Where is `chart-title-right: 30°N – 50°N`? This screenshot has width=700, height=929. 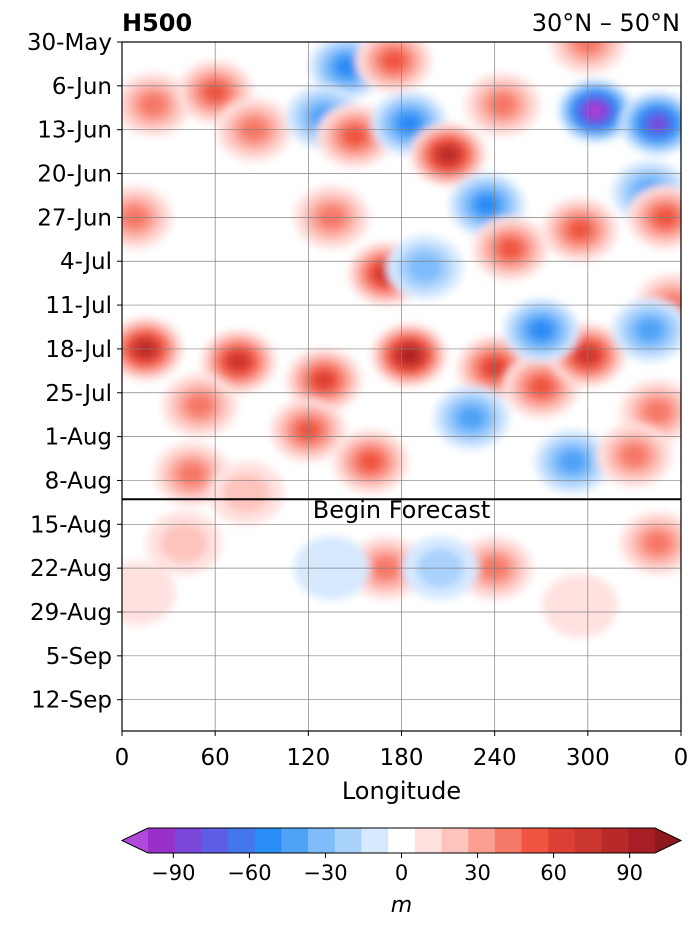 chart-title-right: 30°N – 50°N is located at coordinates (606, 23).